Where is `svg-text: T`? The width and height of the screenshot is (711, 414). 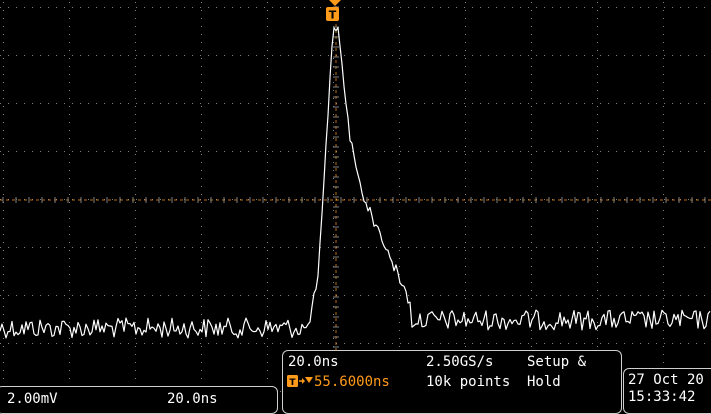 svg-text: T is located at coordinates (292, 383).